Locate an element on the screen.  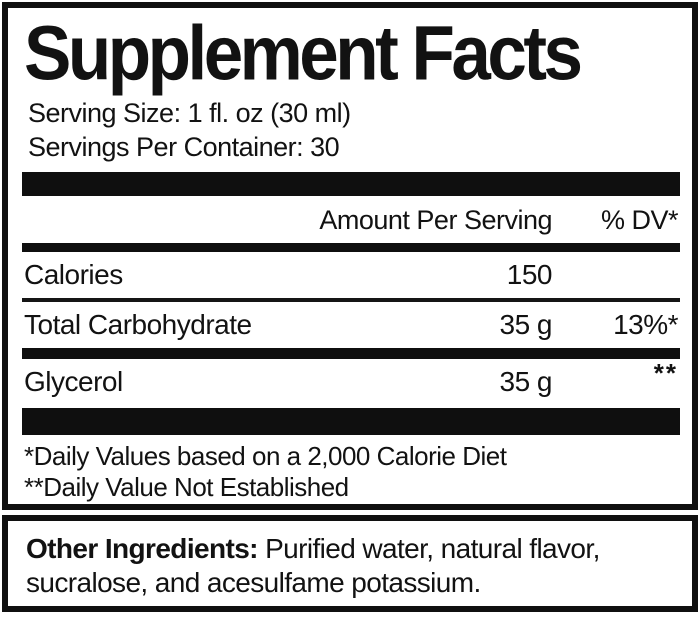
divider-thick-top is located at coordinates (351, 183).